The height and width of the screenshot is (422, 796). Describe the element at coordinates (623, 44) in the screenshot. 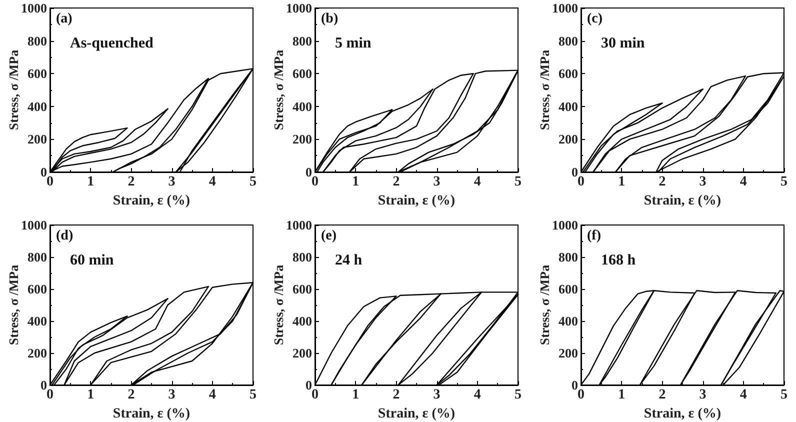

I see `annotation: 30 min` at that location.